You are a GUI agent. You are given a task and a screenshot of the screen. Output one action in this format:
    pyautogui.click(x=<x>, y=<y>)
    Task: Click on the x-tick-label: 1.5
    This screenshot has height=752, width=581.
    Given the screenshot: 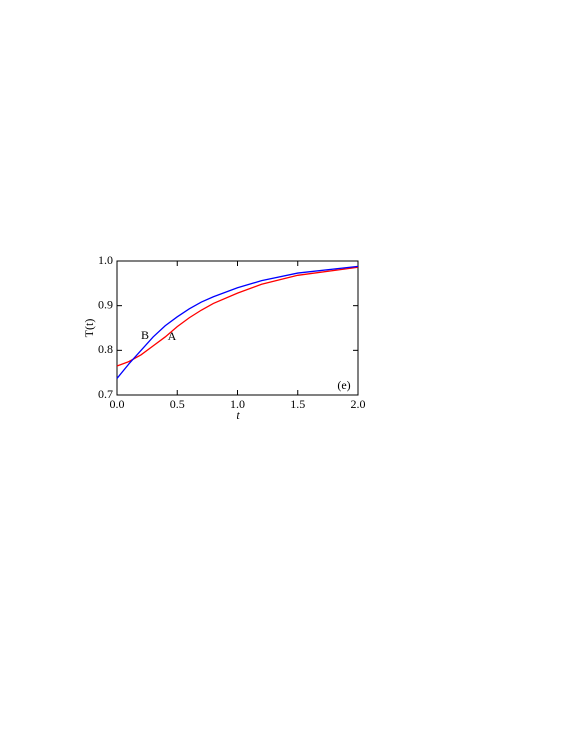 What is the action you would take?
    pyautogui.click(x=297, y=404)
    